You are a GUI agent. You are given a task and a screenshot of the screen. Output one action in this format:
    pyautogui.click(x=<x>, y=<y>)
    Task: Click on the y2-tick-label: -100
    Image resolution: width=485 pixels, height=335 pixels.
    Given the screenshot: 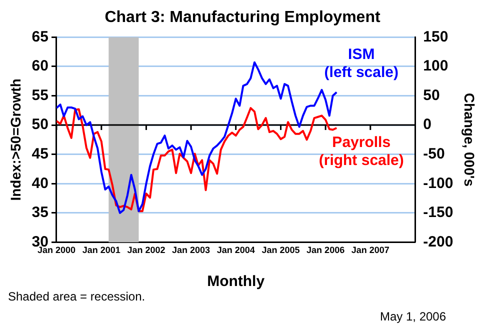 What is the action you would take?
    pyautogui.click(x=438, y=183)
    